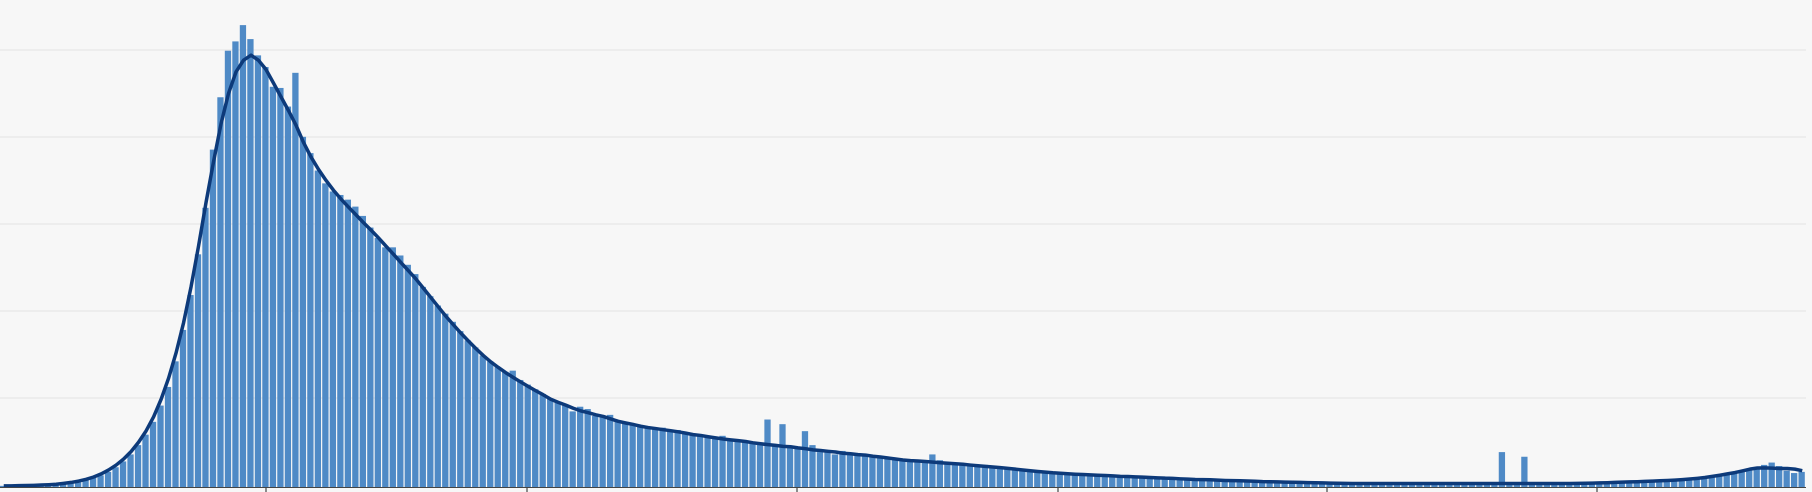  I want to click on x-axis, so click(903, 489).